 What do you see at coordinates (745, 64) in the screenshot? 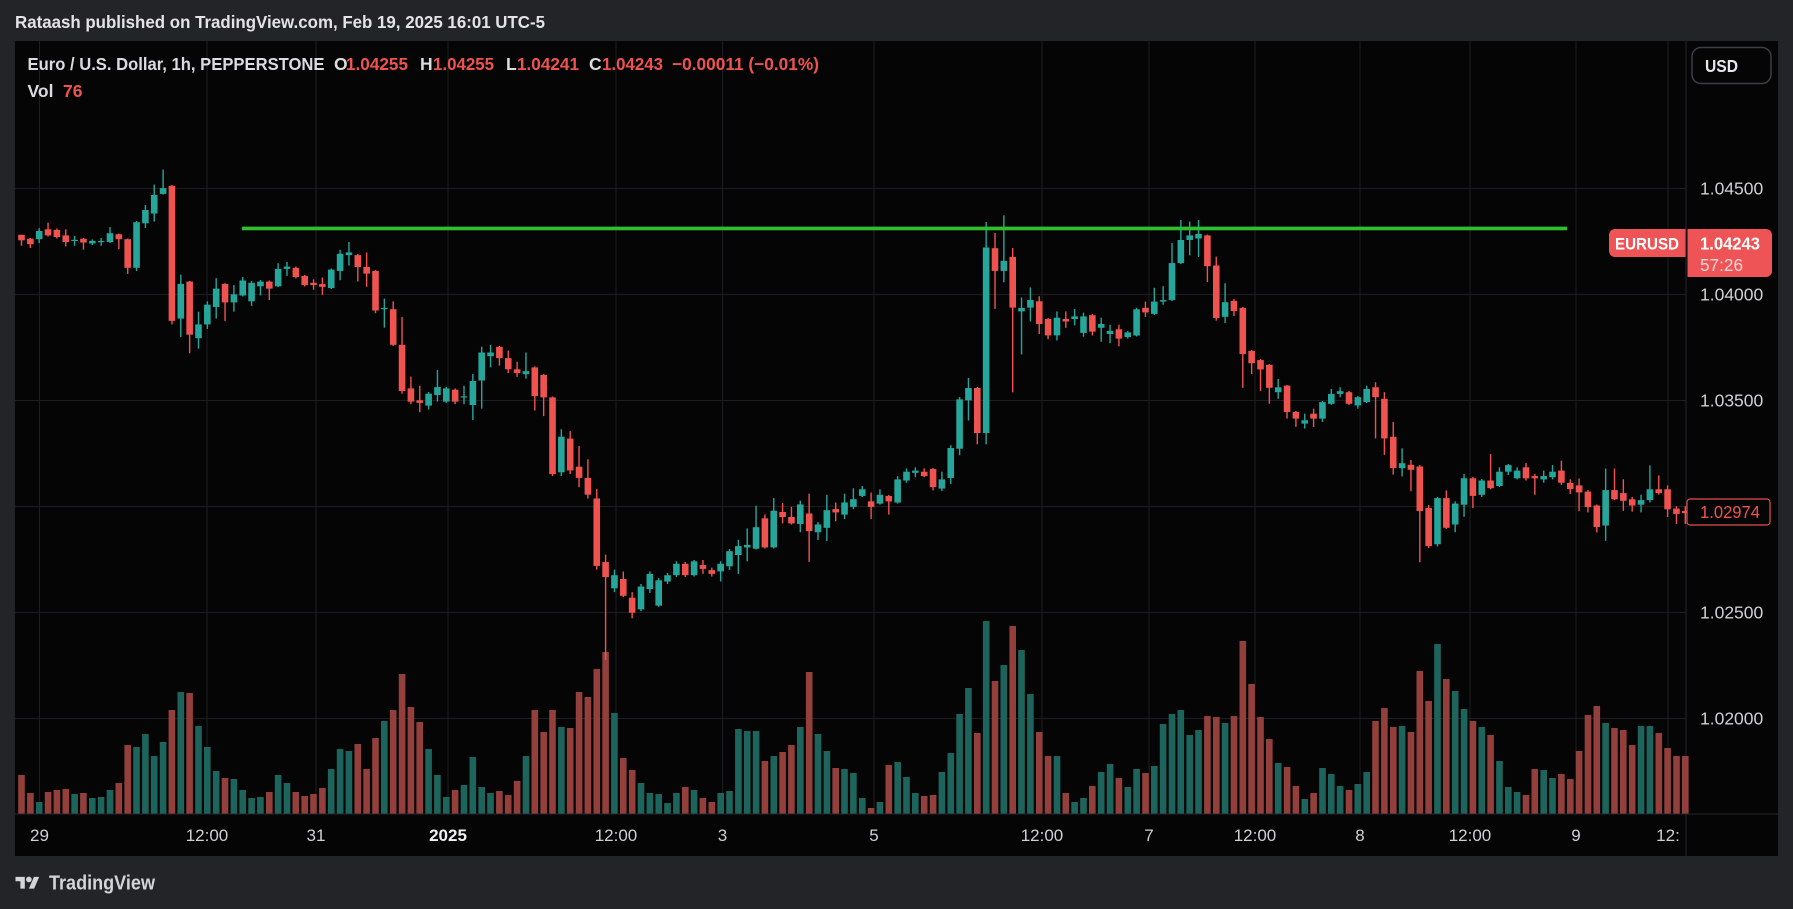
I see `svg-text: −0.00011 (−0.01%)` at bounding box center [745, 64].